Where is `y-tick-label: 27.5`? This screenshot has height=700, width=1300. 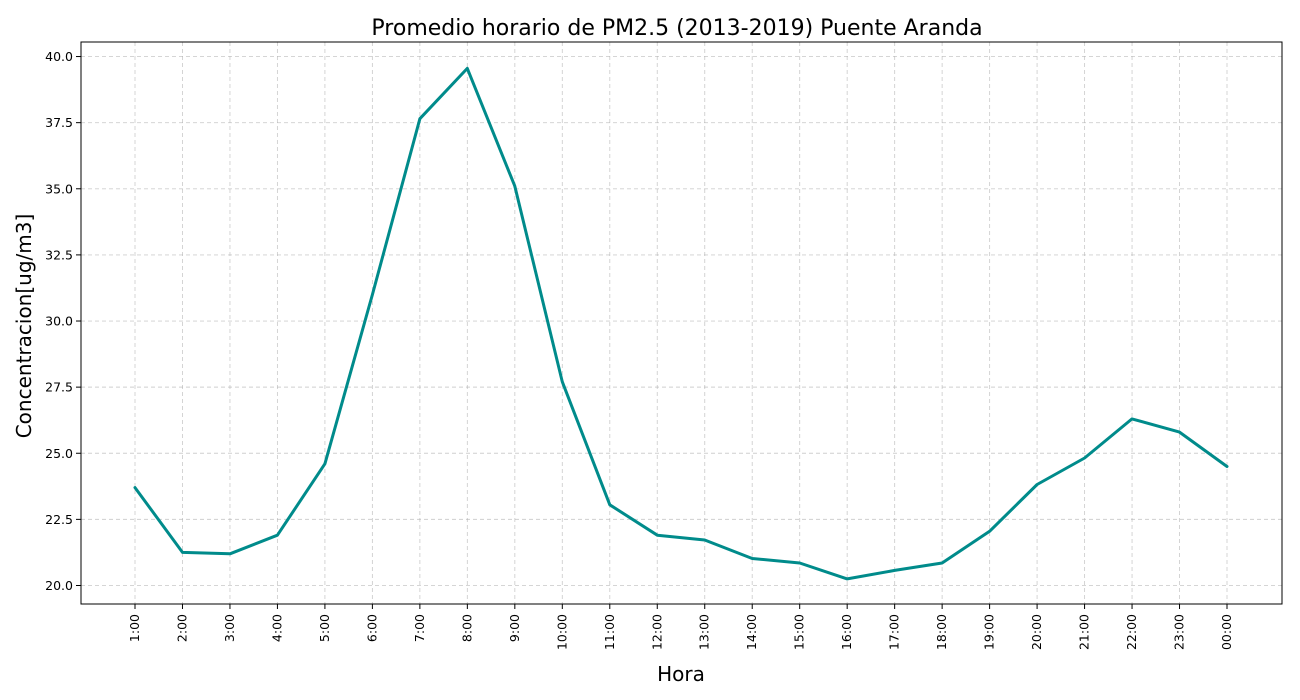
y-tick-label: 27.5 is located at coordinates (59, 387).